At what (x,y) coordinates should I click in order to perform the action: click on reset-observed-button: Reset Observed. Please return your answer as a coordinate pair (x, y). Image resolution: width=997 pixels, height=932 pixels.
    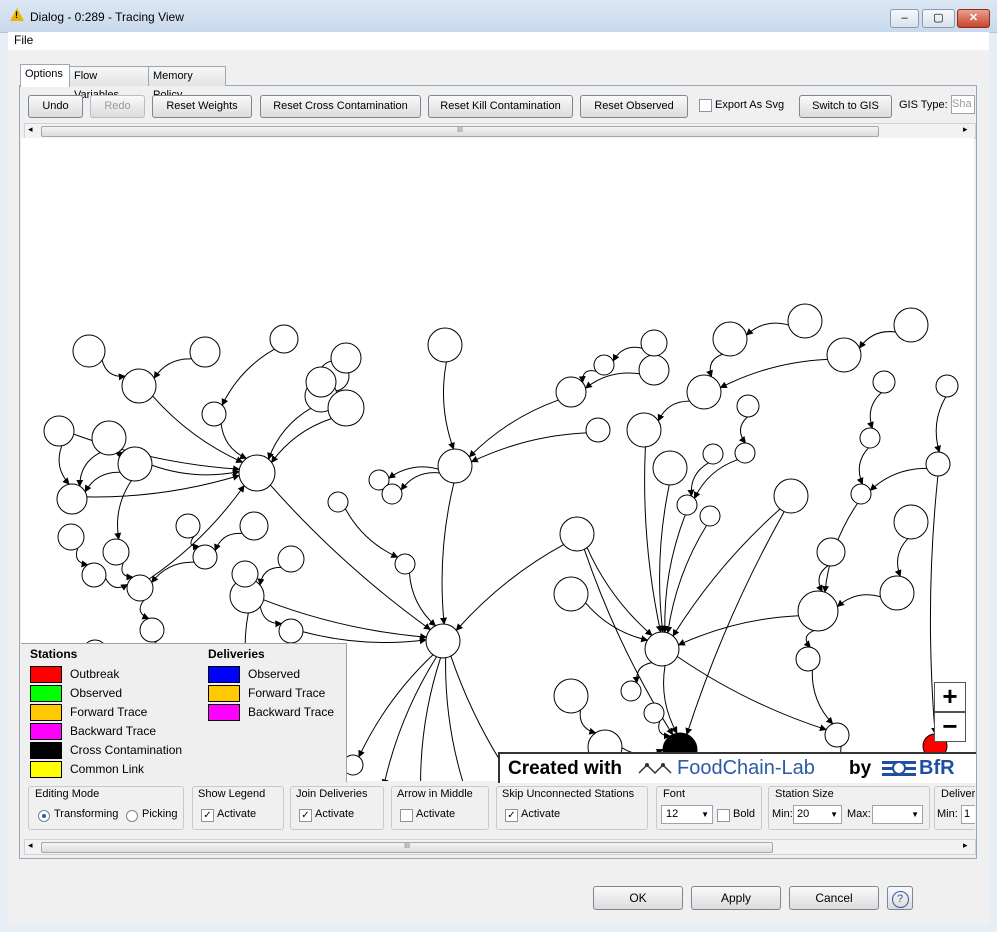
    Looking at the image, I should click on (634, 106).